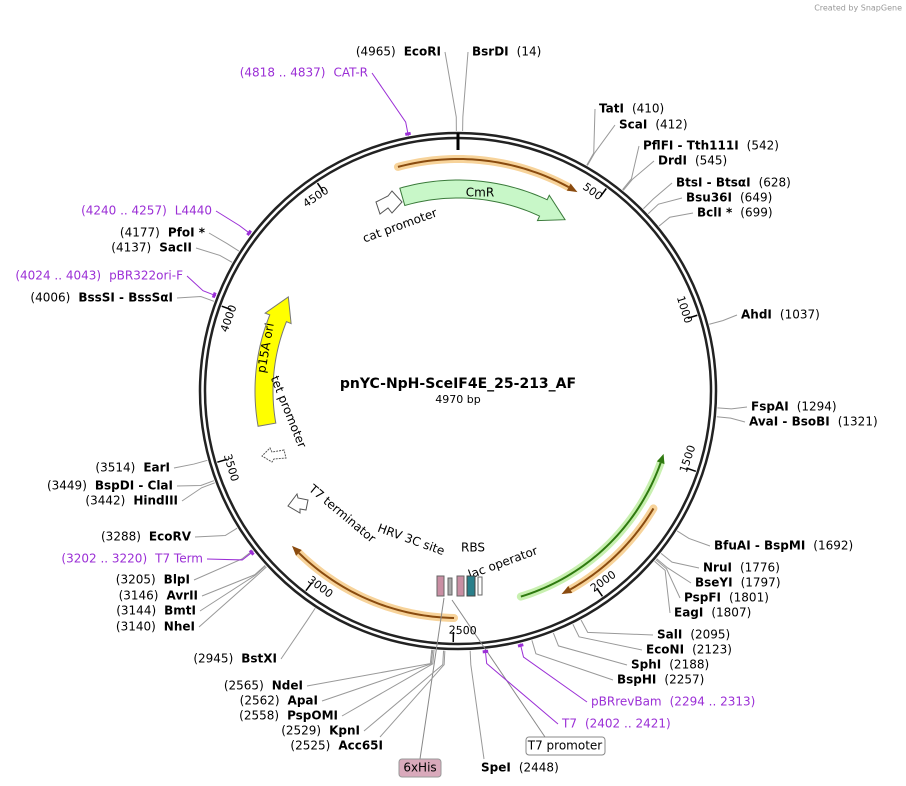  Describe the element at coordinates (713, 183) in the screenshot. I see `site-name: BtsI - BtsαI` at that location.